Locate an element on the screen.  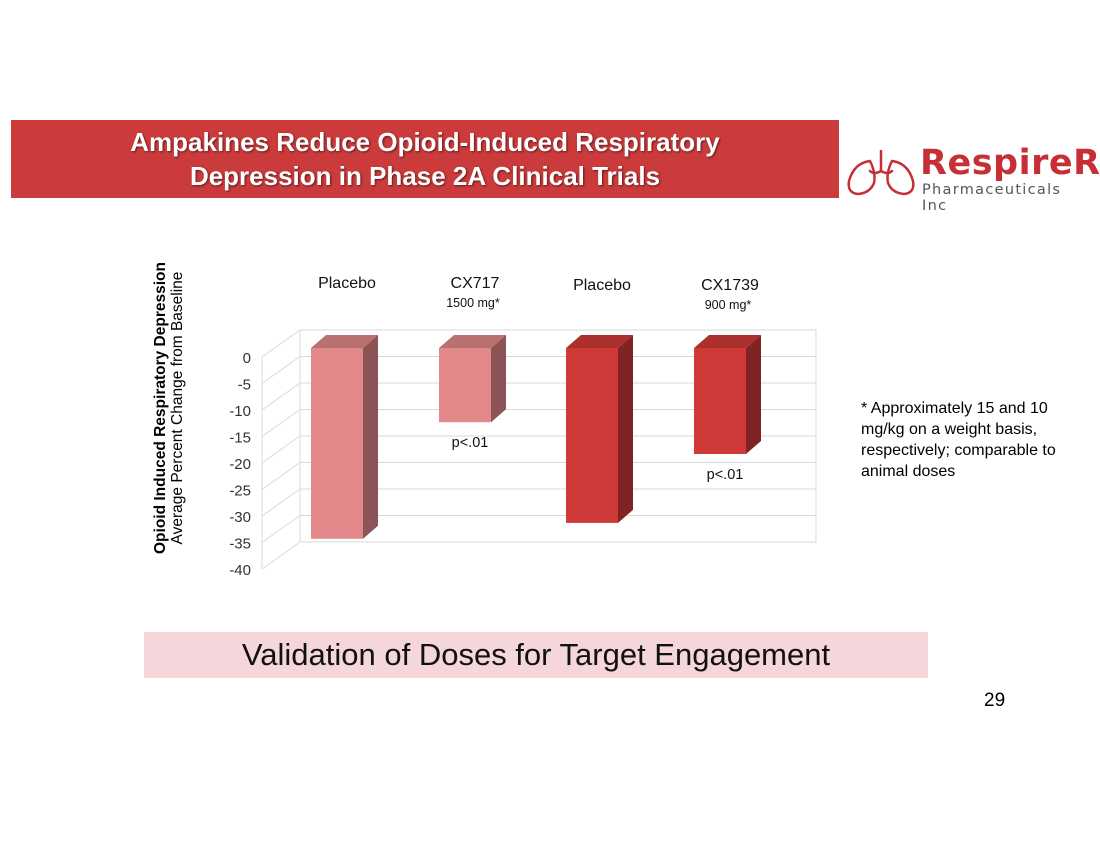
y-tick-label: -20 is located at coordinates (240, 464).